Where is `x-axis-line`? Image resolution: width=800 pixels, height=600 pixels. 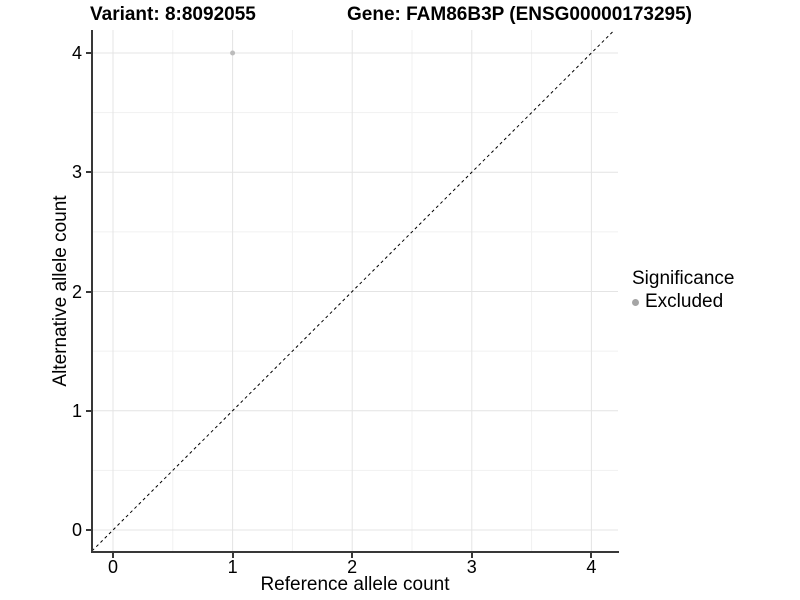
x-axis-line is located at coordinates (355, 552).